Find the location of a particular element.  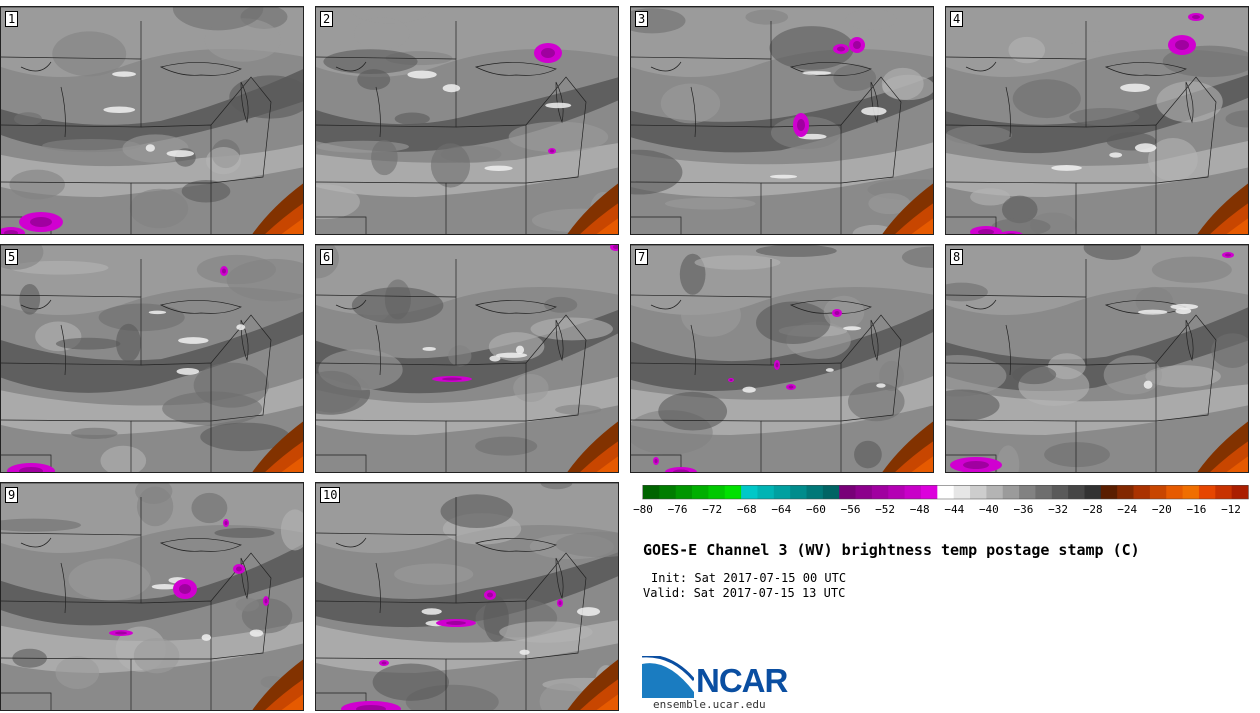

colorbar-tick-label: −16 is located at coordinates (1196, 509).